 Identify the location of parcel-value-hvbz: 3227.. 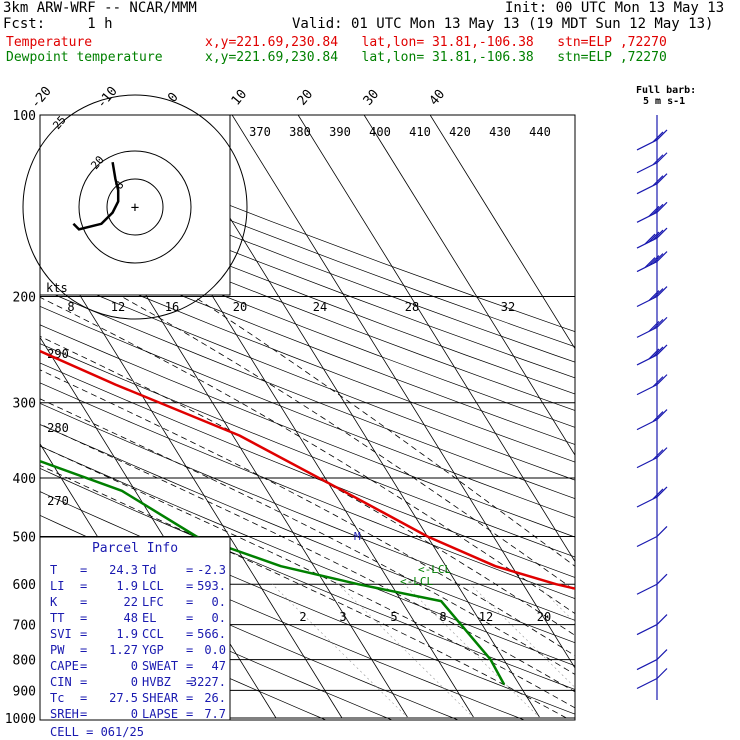
(208, 682).